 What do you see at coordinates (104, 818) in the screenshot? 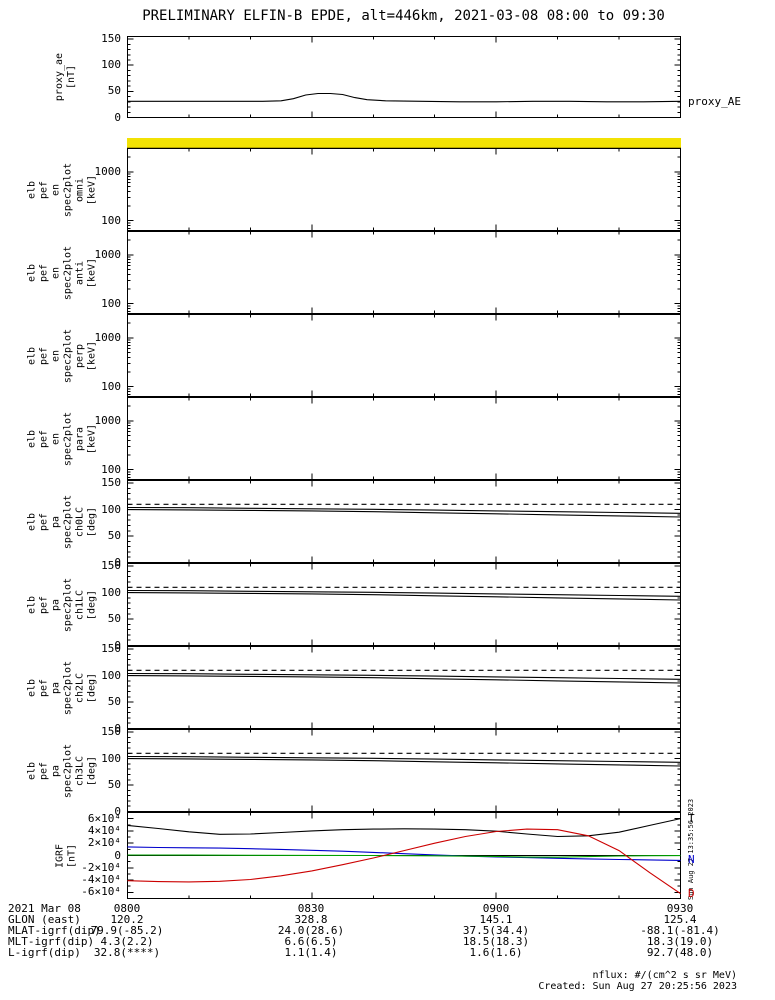
I see `y-tick-label: 6×10⁴` at bounding box center [104, 818].